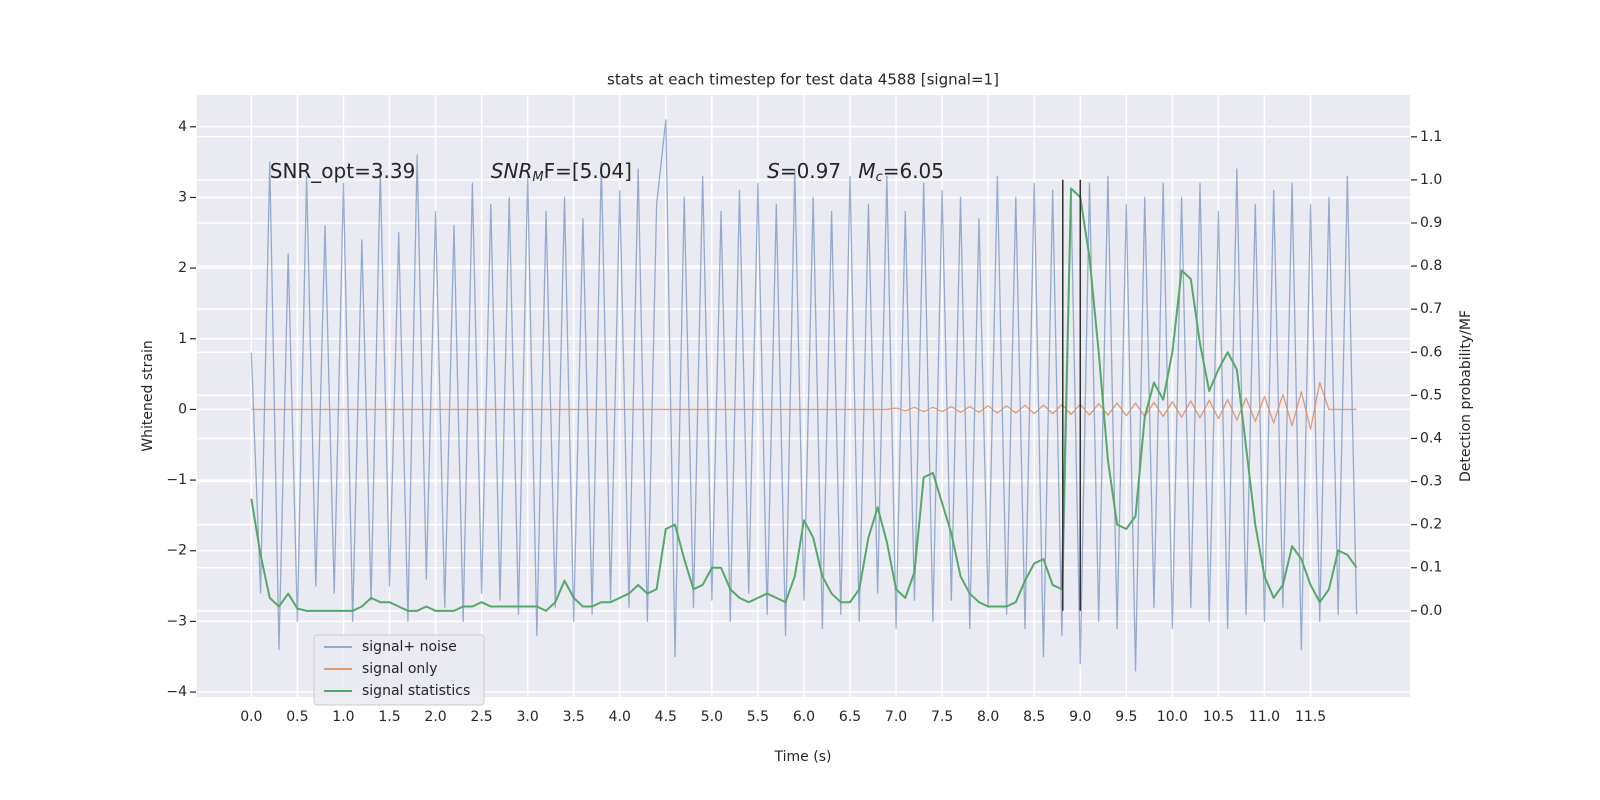 The width and height of the screenshot is (1600, 800). Describe the element at coordinates (1431, 309) in the screenshot. I see `y2-tick-label: 0.7` at that location.